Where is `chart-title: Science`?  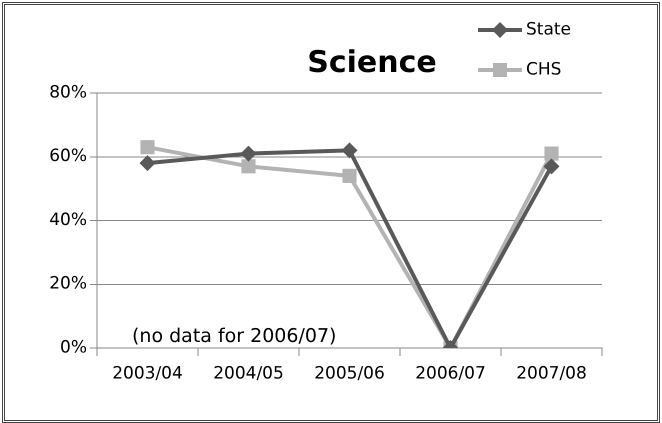
chart-title: Science is located at coordinates (372, 62).